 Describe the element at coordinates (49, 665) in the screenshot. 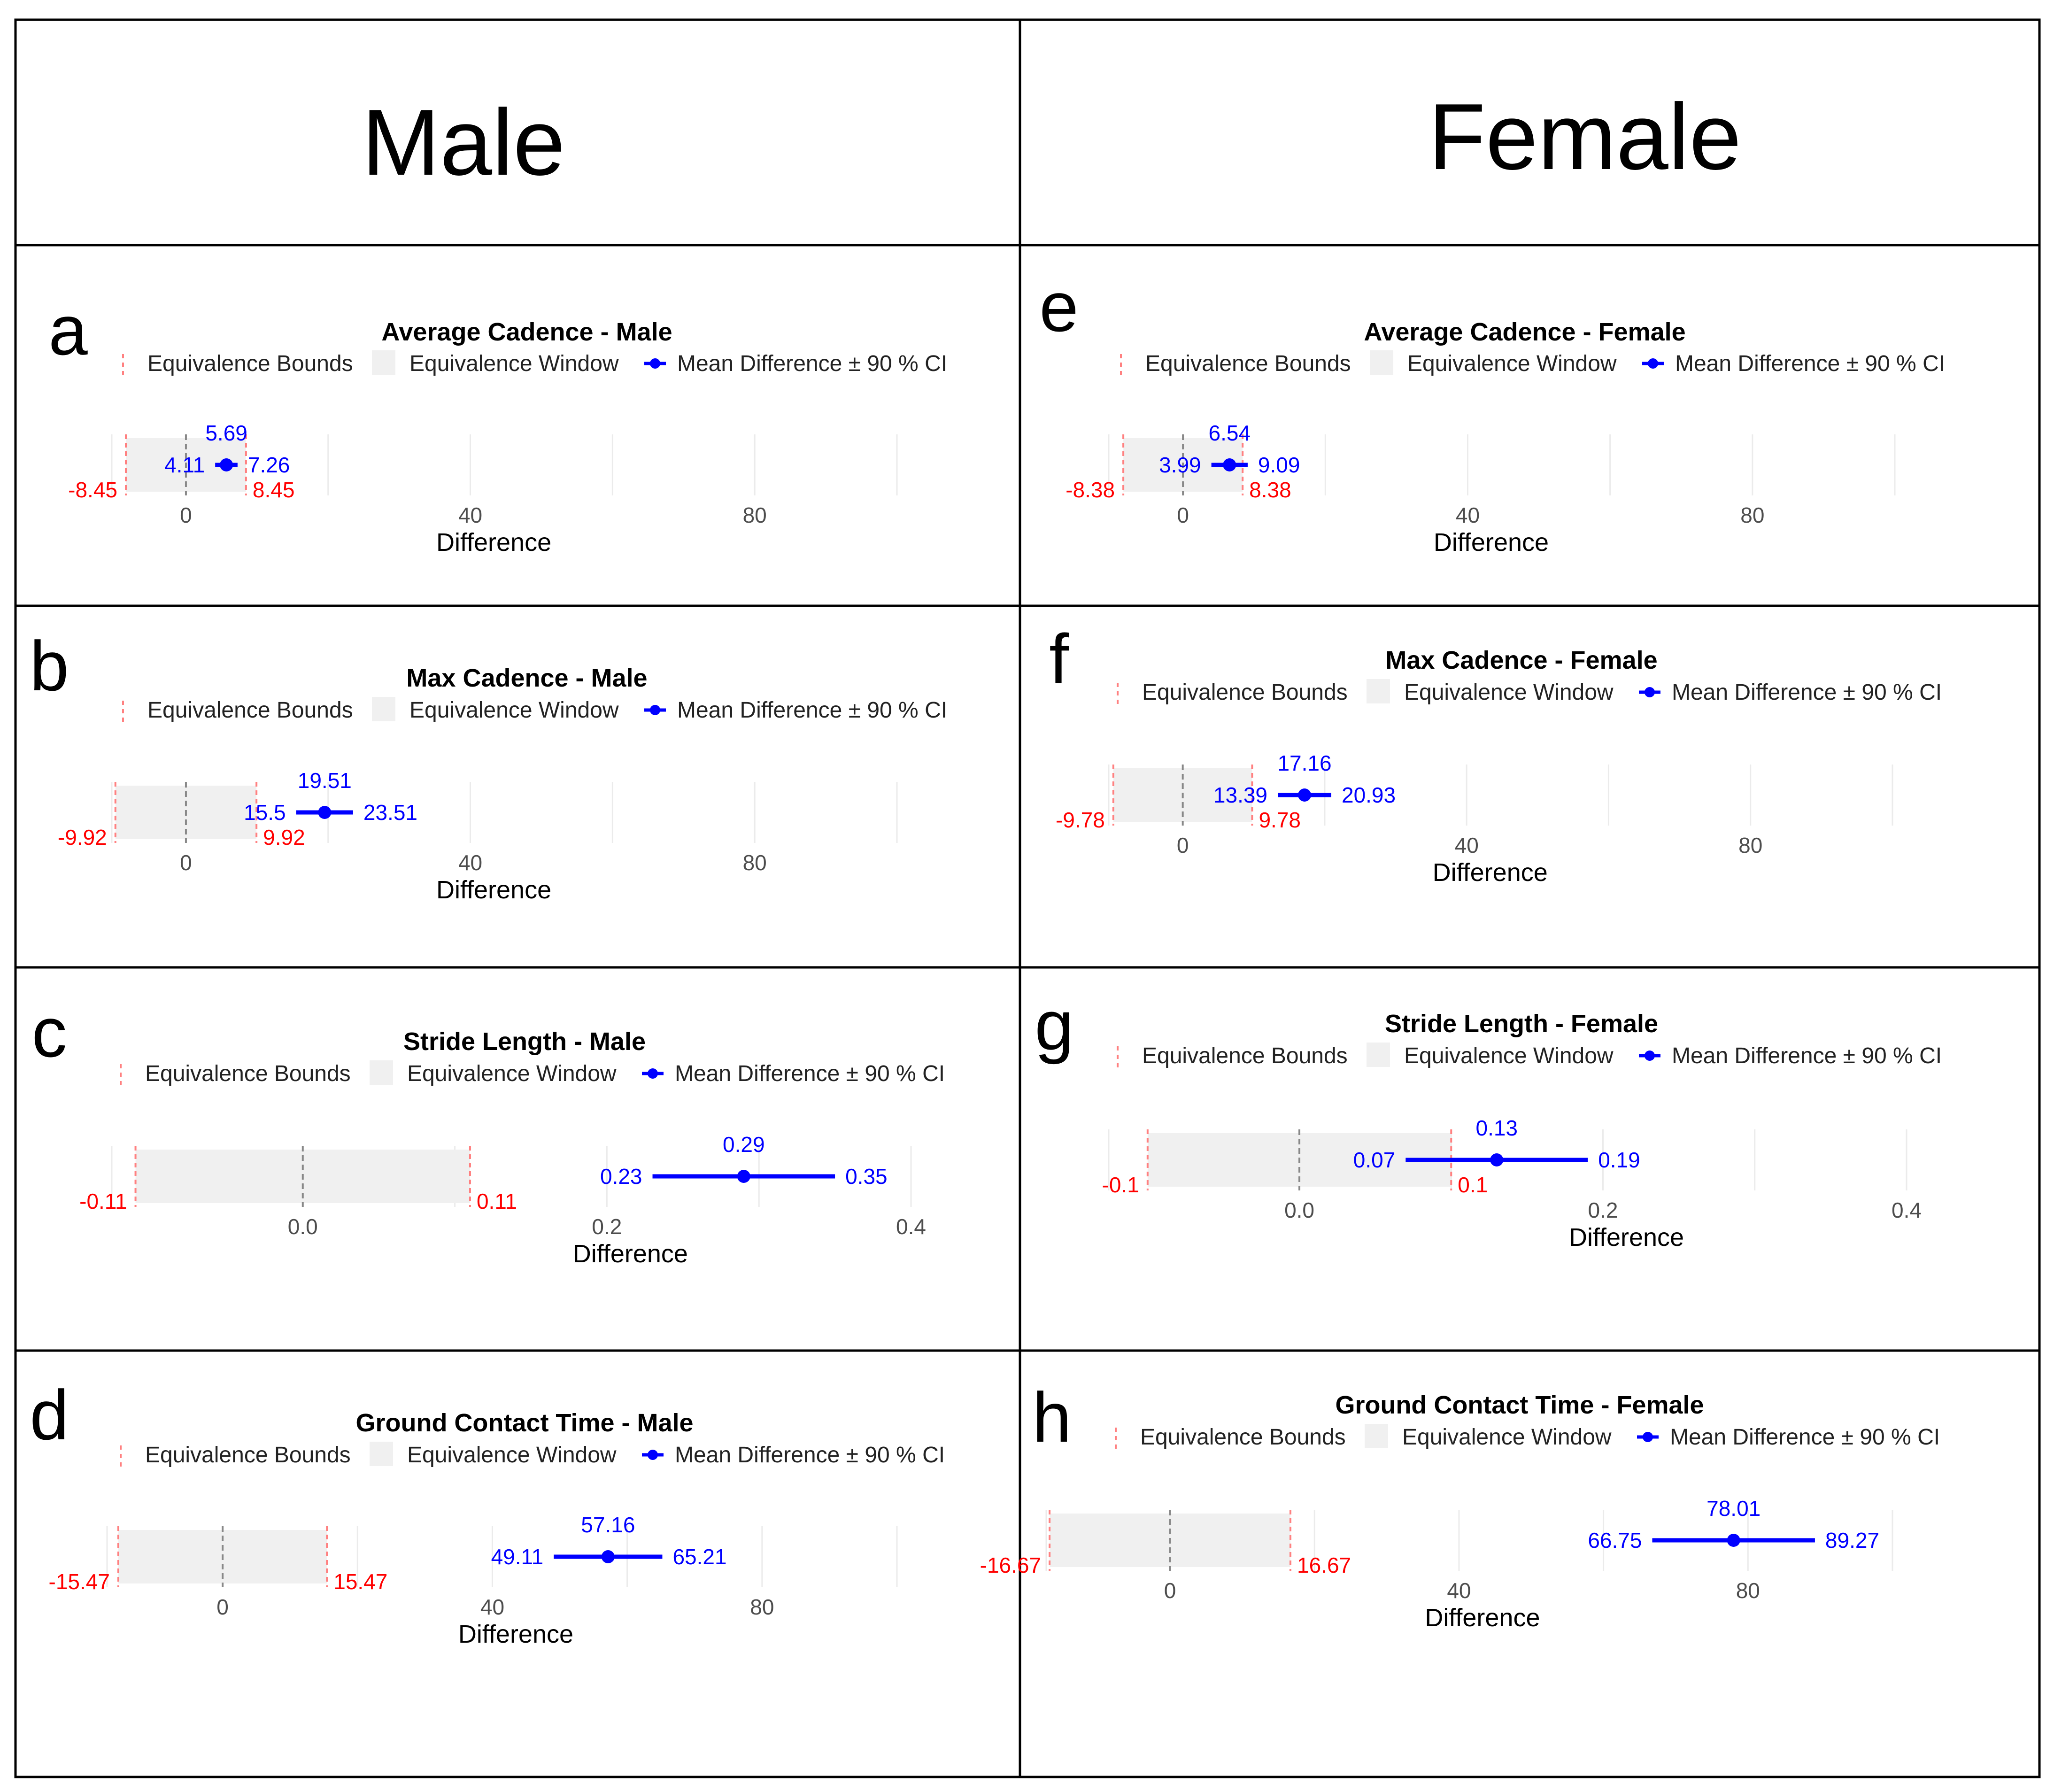

I see `panel-letter: b` at that location.